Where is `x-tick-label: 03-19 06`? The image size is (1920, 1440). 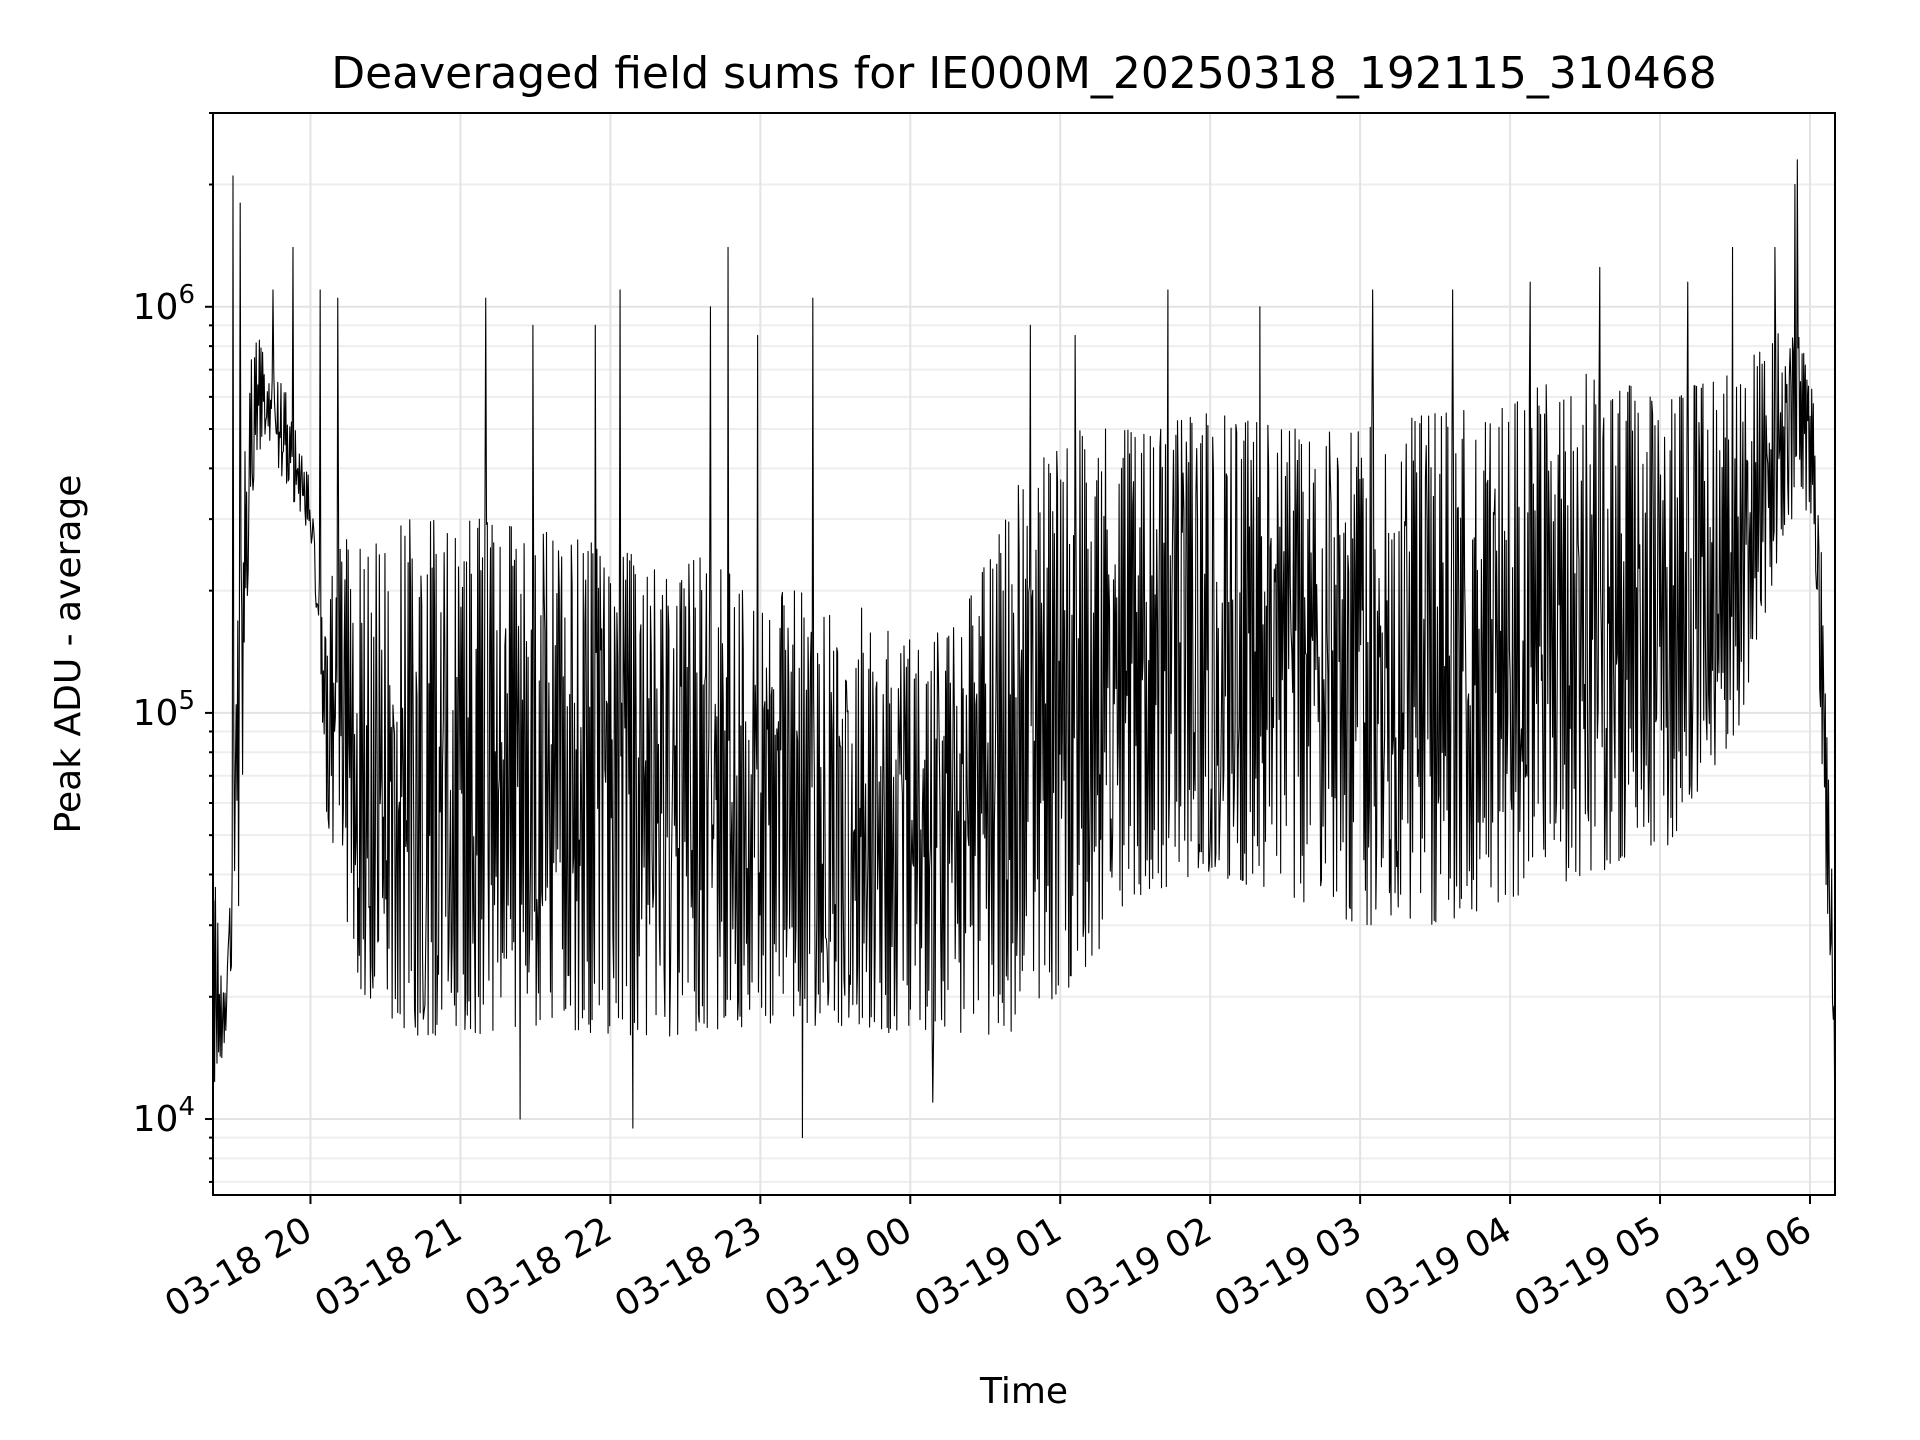 x-tick-label: 03-19 06 is located at coordinates (1738, 1267).